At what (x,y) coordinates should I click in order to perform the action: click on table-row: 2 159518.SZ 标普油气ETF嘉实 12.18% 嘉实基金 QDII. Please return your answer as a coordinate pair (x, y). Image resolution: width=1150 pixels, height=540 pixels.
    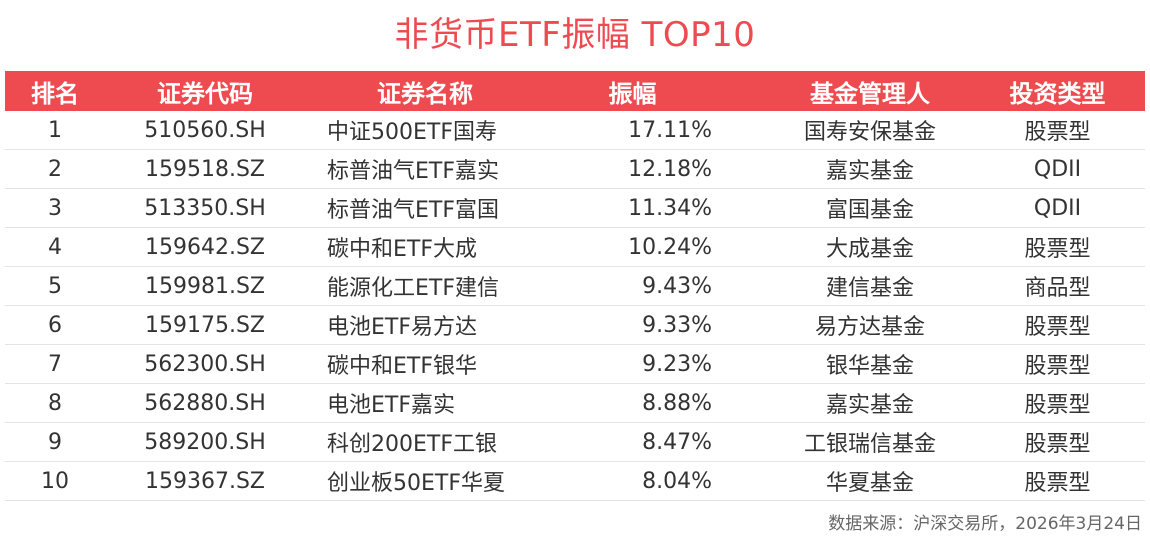
    Looking at the image, I should click on (575, 169).